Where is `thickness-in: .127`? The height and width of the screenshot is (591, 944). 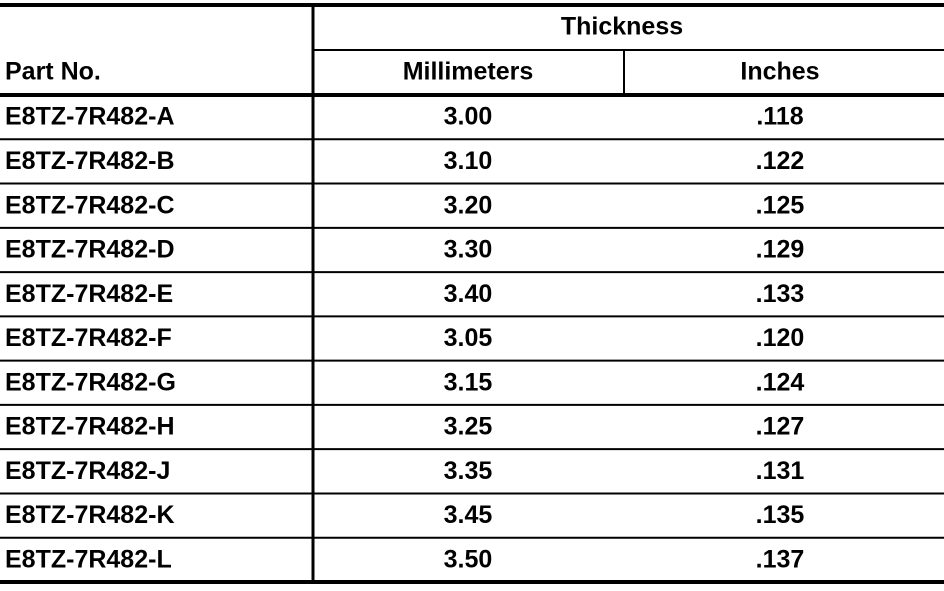 thickness-in: .127 is located at coordinates (780, 427).